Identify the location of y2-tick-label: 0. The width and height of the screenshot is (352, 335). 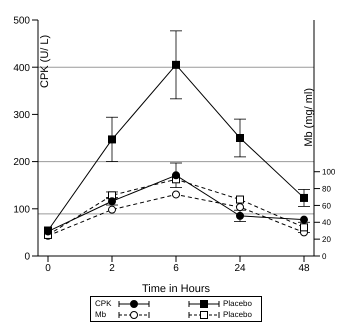
(324, 256).